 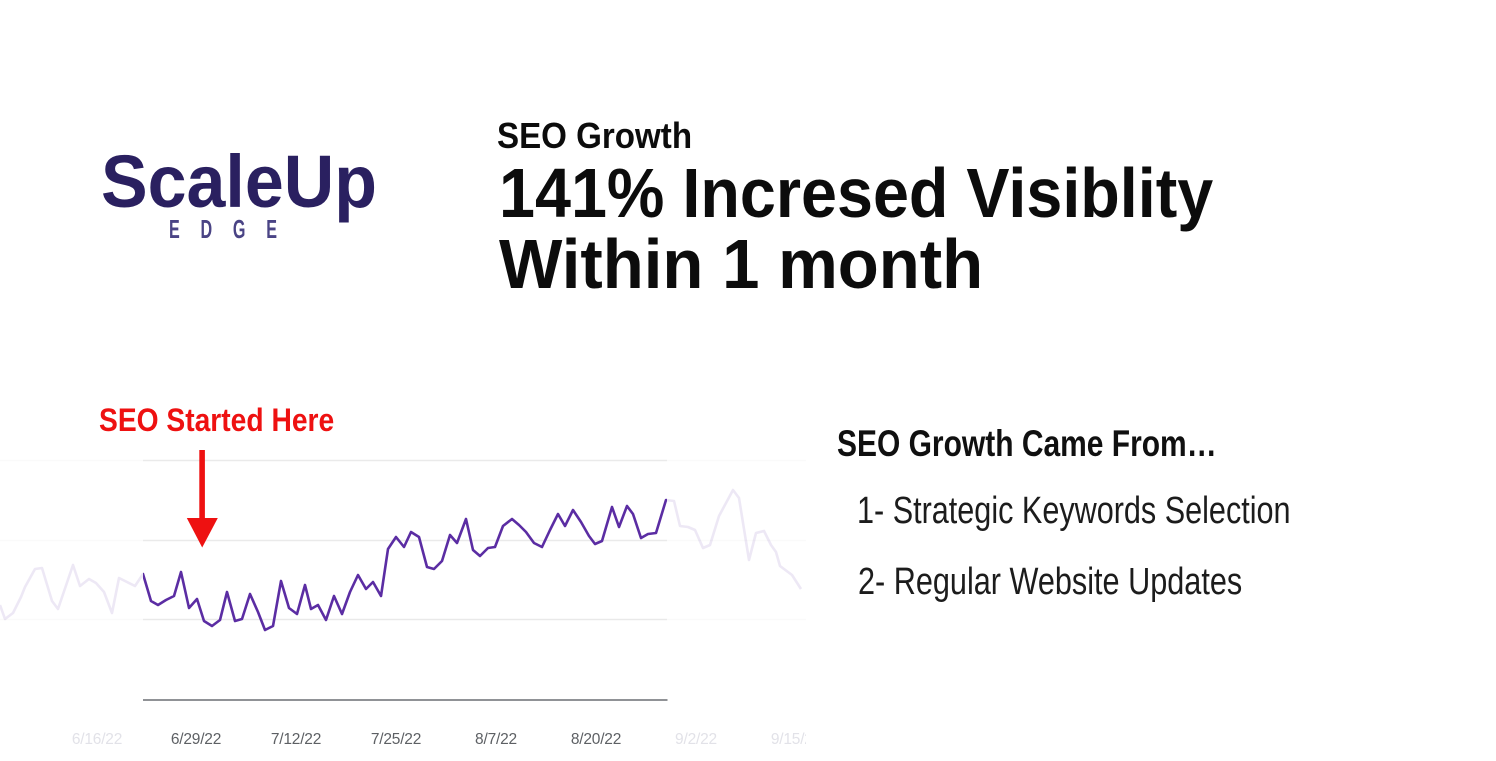 I want to click on svg-text: 9/15/22, so click(x=796, y=739).